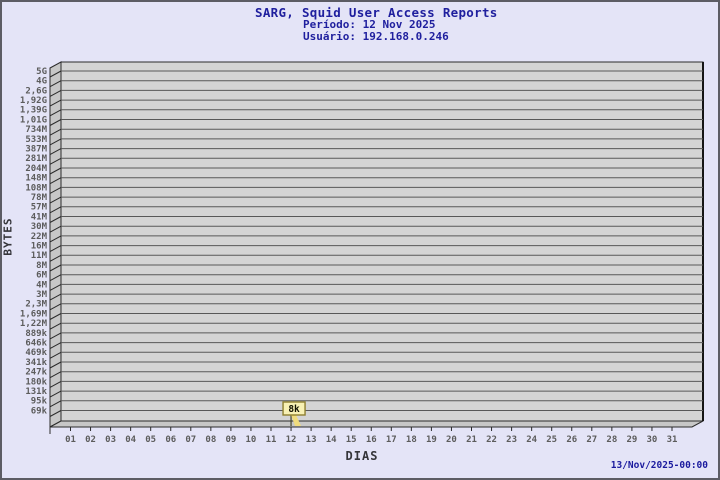 This screenshot has height=480, width=720. I want to click on svg-text: 204M, so click(36, 169).